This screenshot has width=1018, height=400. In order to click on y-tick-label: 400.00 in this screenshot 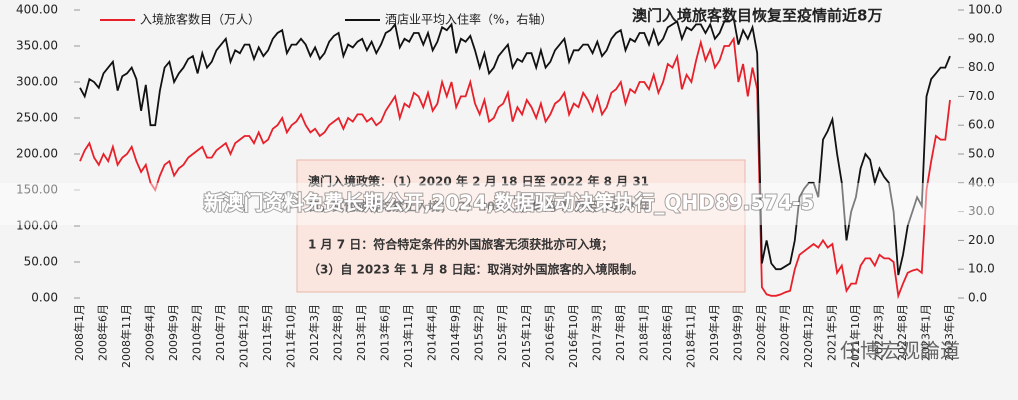, I will do `click(37, 10)`.